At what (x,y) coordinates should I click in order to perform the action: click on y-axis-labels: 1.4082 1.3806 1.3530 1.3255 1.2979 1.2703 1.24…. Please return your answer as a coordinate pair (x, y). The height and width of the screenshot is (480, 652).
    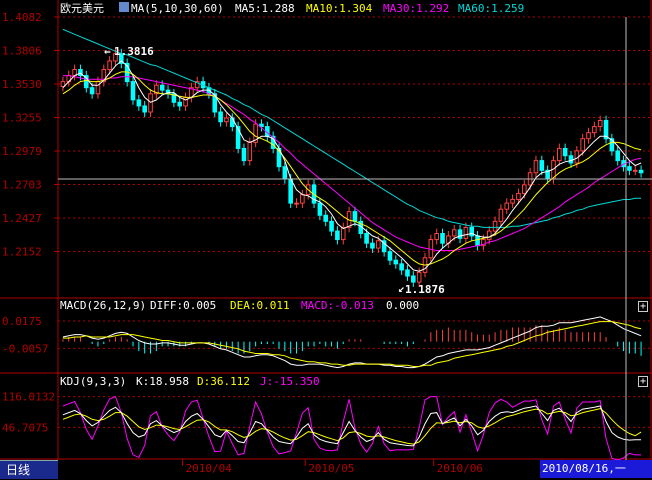
    Looking at the image, I should click on (28, 222).